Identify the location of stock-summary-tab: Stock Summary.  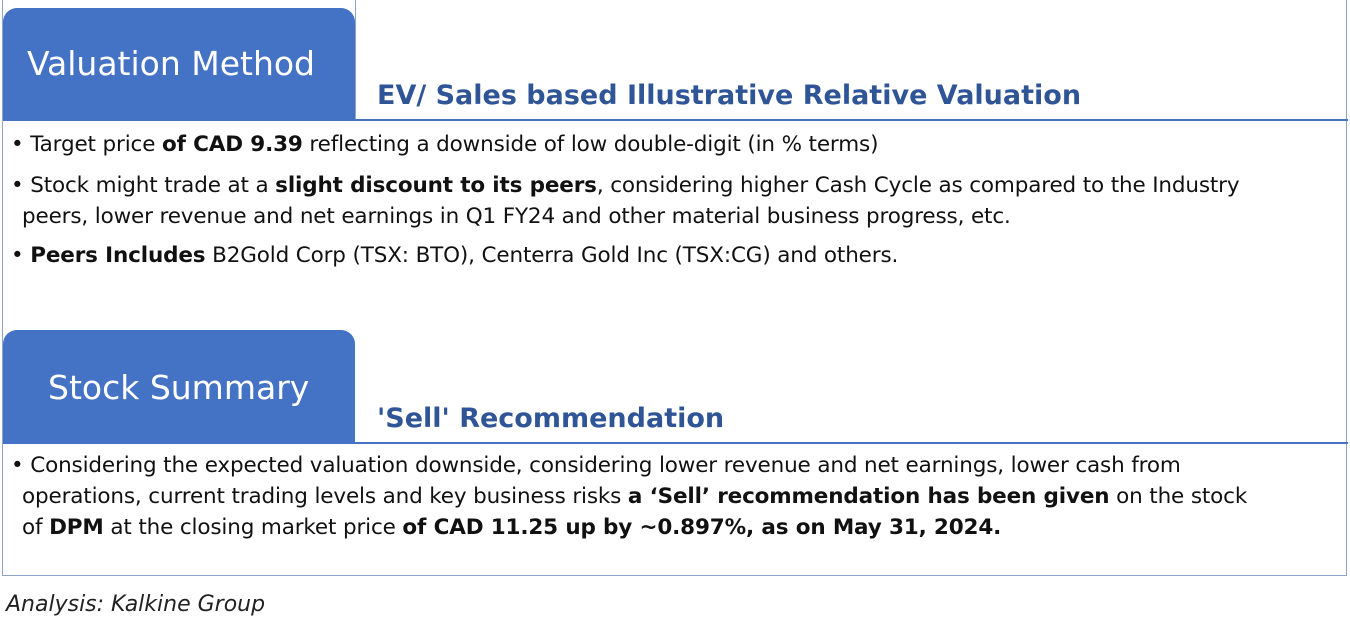
(179, 386).